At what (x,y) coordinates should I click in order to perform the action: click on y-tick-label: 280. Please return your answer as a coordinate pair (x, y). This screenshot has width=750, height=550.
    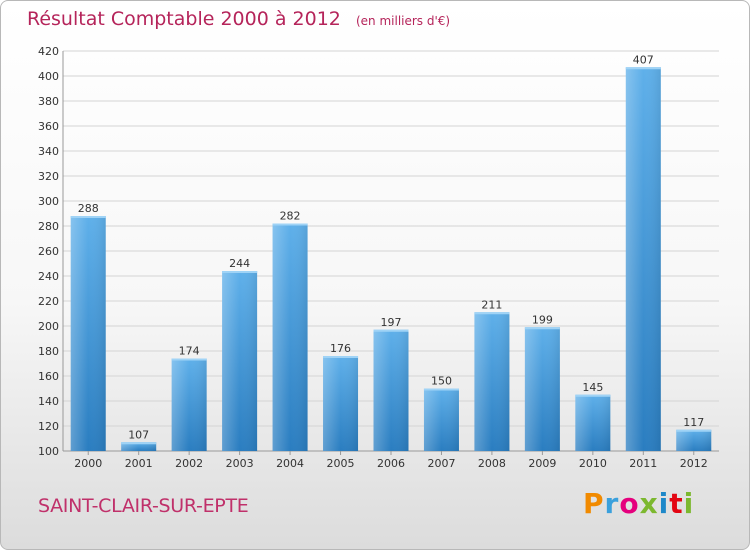
    Looking at the image, I should click on (48, 226).